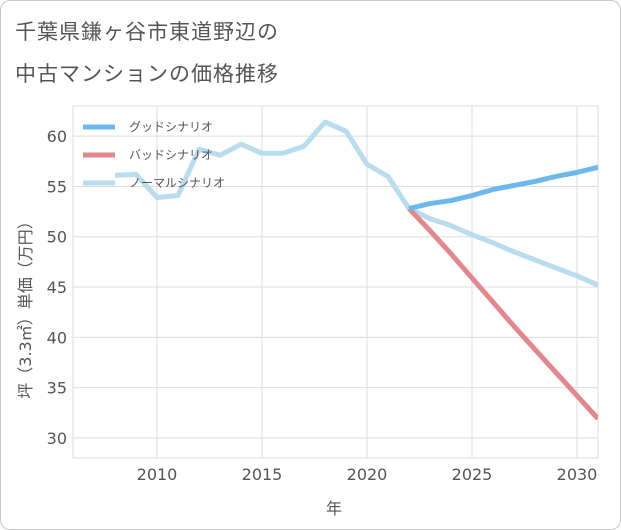 This screenshot has height=530, width=621. Describe the element at coordinates (367, 474) in the screenshot. I see `x-tick-label: 2020` at that location.